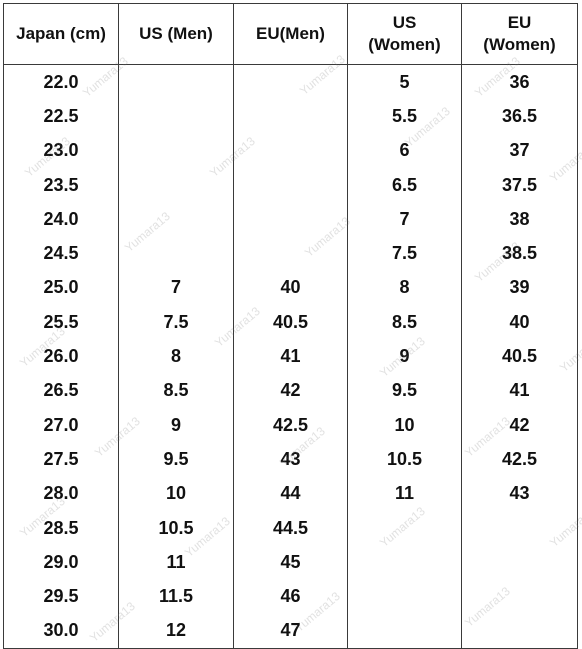 Image resolution: width=582 pixels, height=649 pixels. I want to click on cell-eu-women: 37.5, so click(519, 185).